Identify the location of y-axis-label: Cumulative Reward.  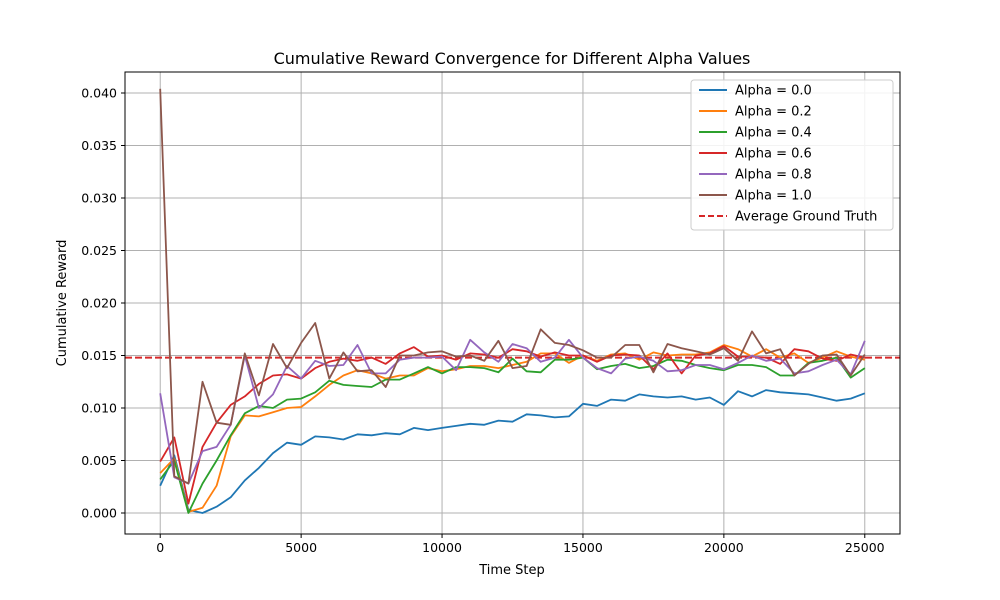
(62, 303).